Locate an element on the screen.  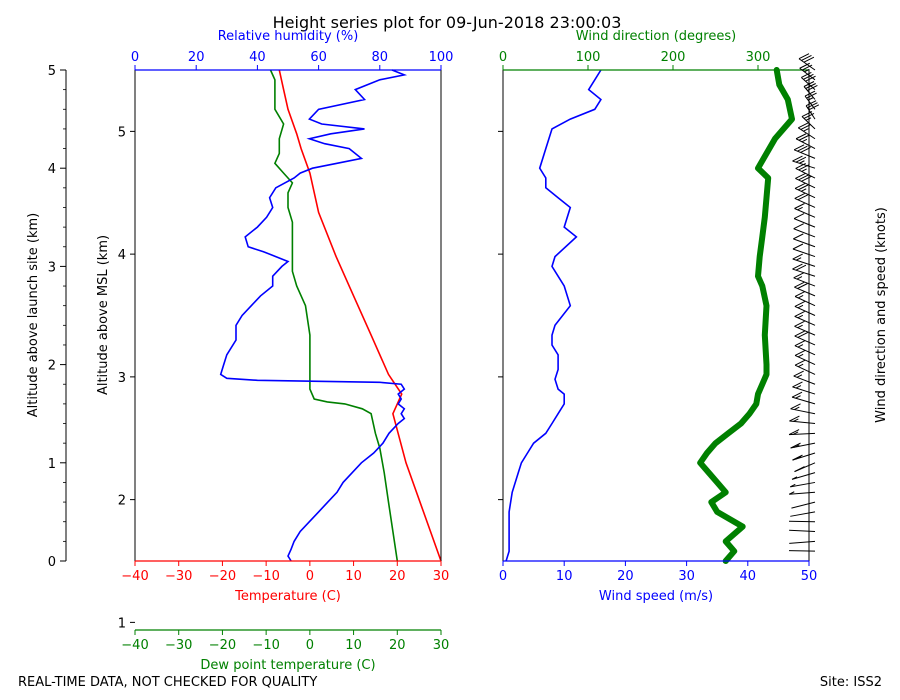
rh-tick-label: 80 is located at coordinates (380, 57).